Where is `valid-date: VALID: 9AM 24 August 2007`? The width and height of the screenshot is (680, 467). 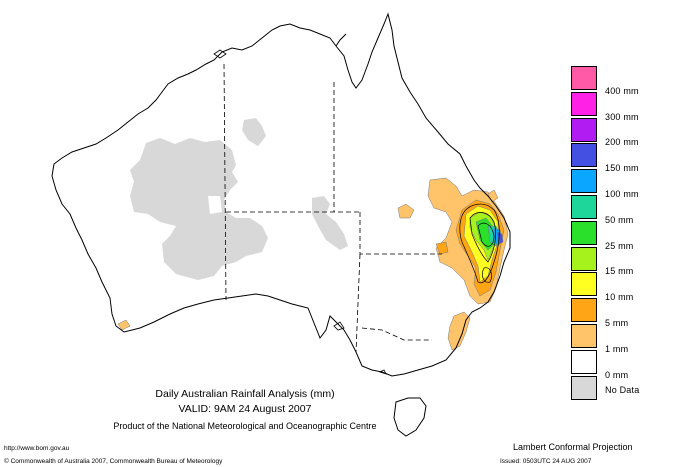 valid-date: VALID: 9AM 24 August 2007 is located at coordinates (245, 409).